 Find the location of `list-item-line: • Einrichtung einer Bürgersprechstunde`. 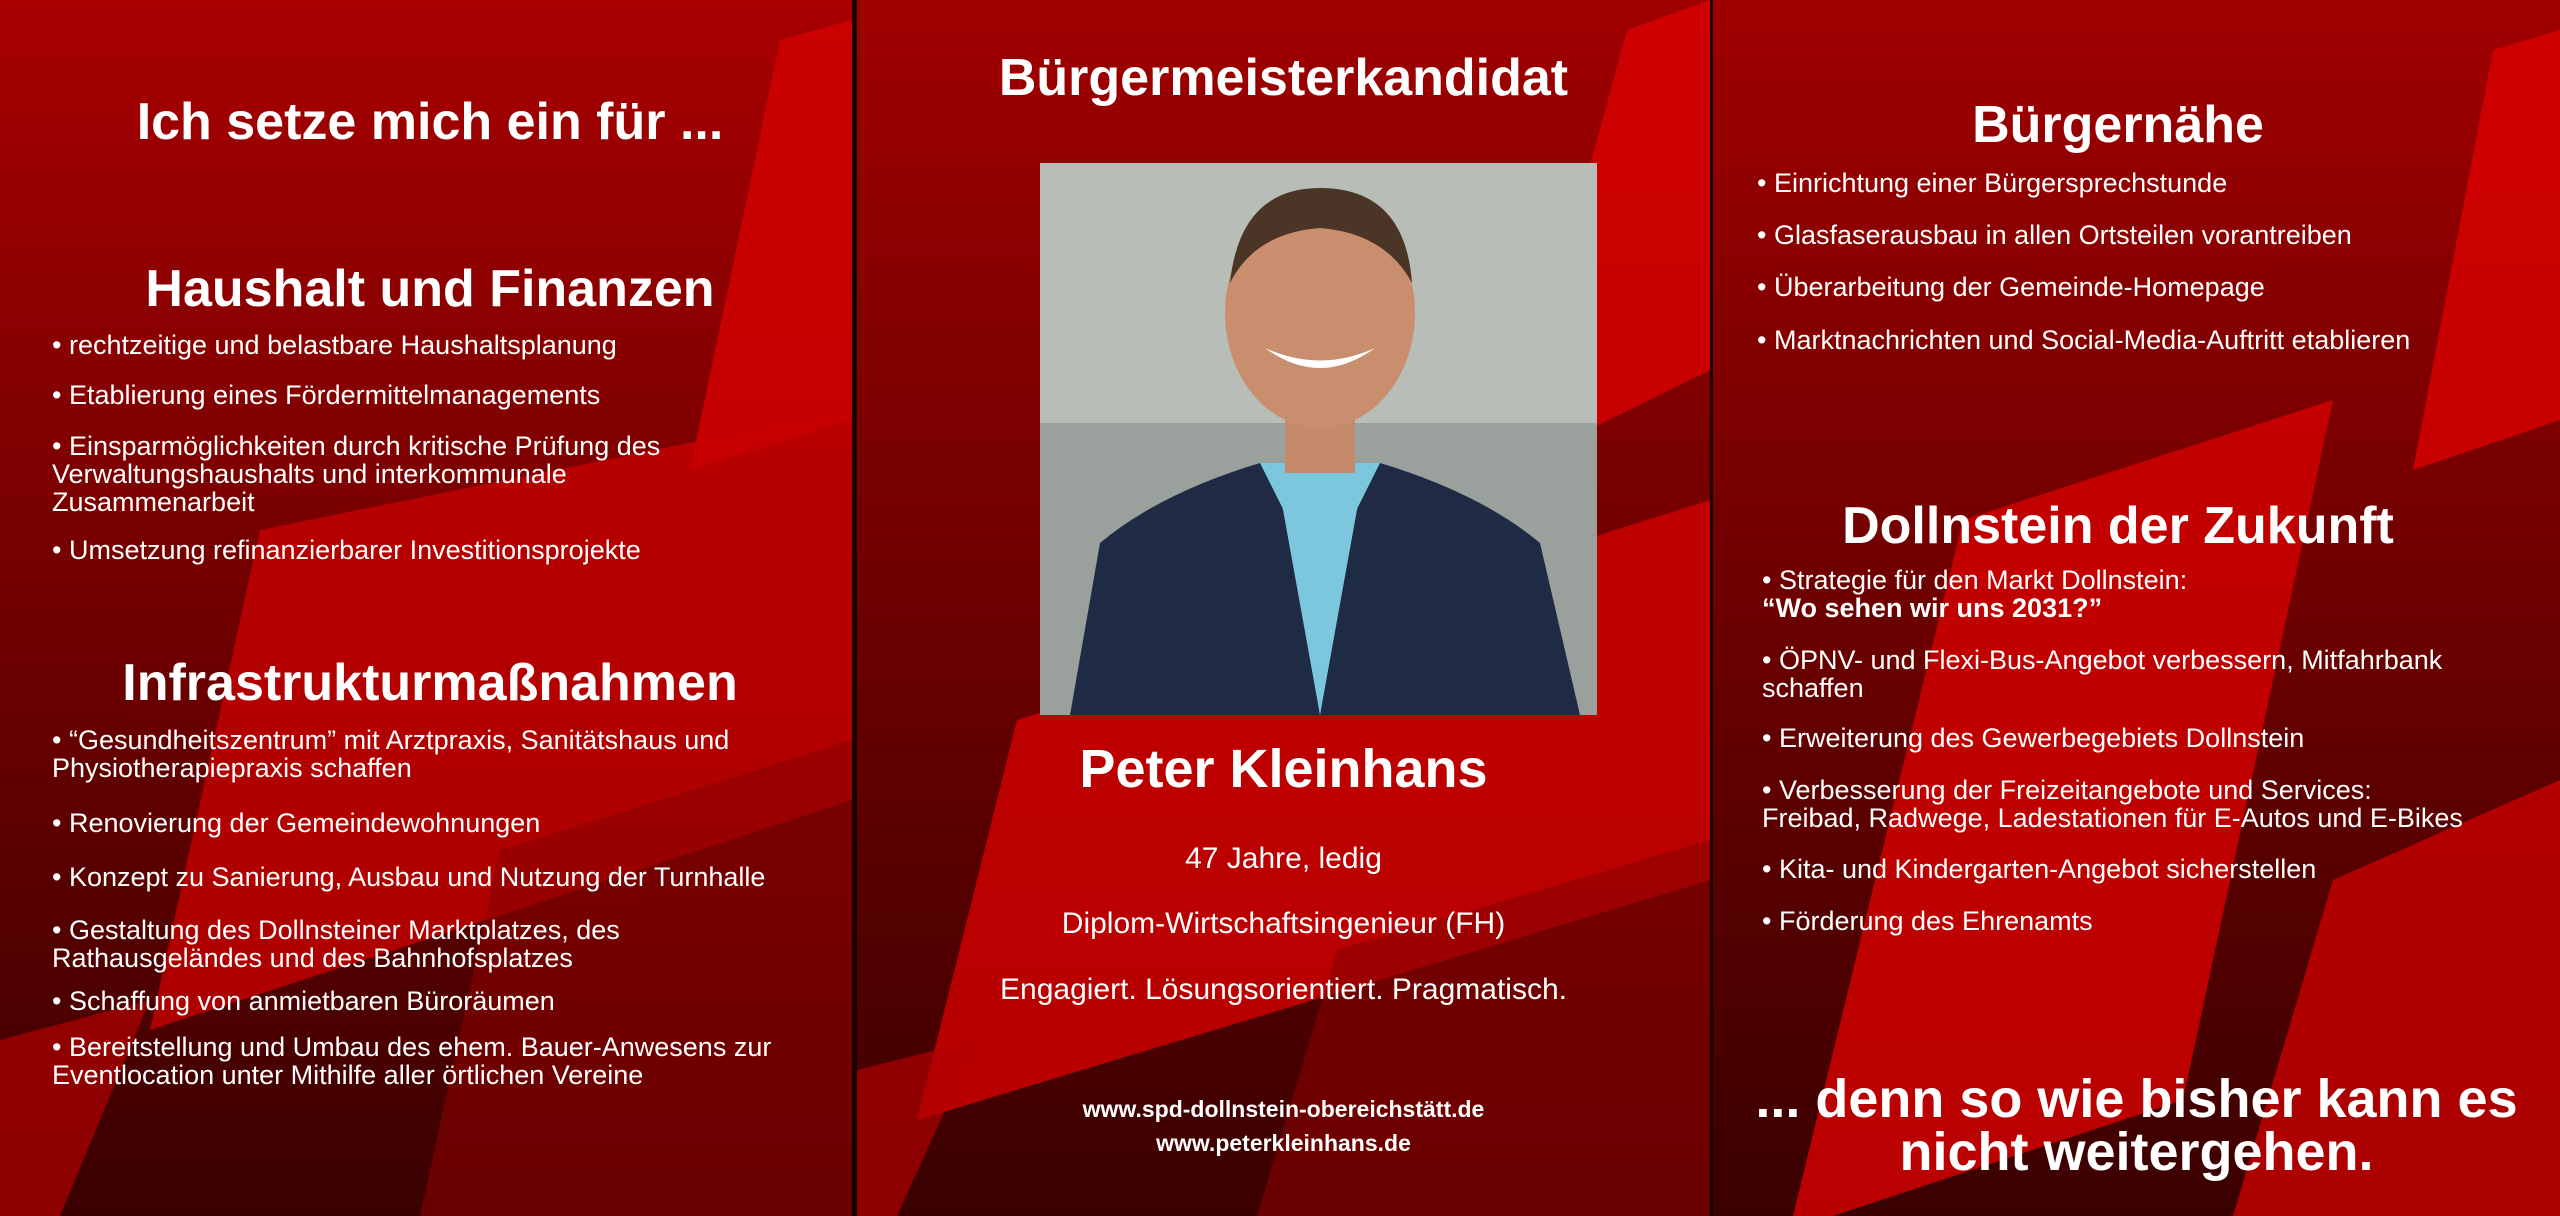

list-item-line: • Einrichtung einer Bürgersprechstunde is located at coordinates (1992, 183).